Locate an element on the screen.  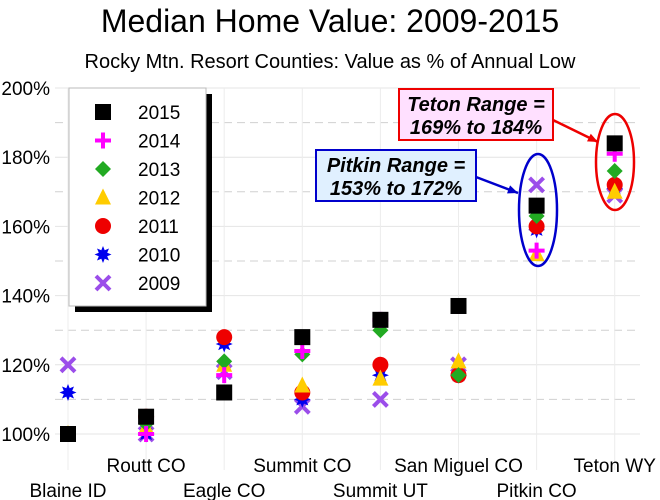
pitkin-annotation-line2: 153% to 172% is located at coordinates (396, 189).